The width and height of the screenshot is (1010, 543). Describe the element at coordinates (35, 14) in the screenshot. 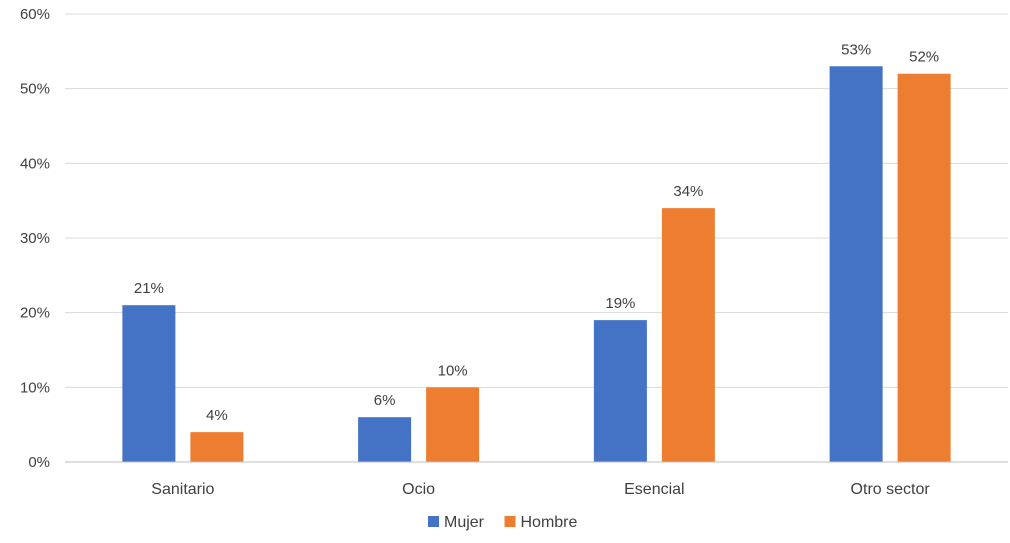

I see `y-tick-label: 60%` at that location.